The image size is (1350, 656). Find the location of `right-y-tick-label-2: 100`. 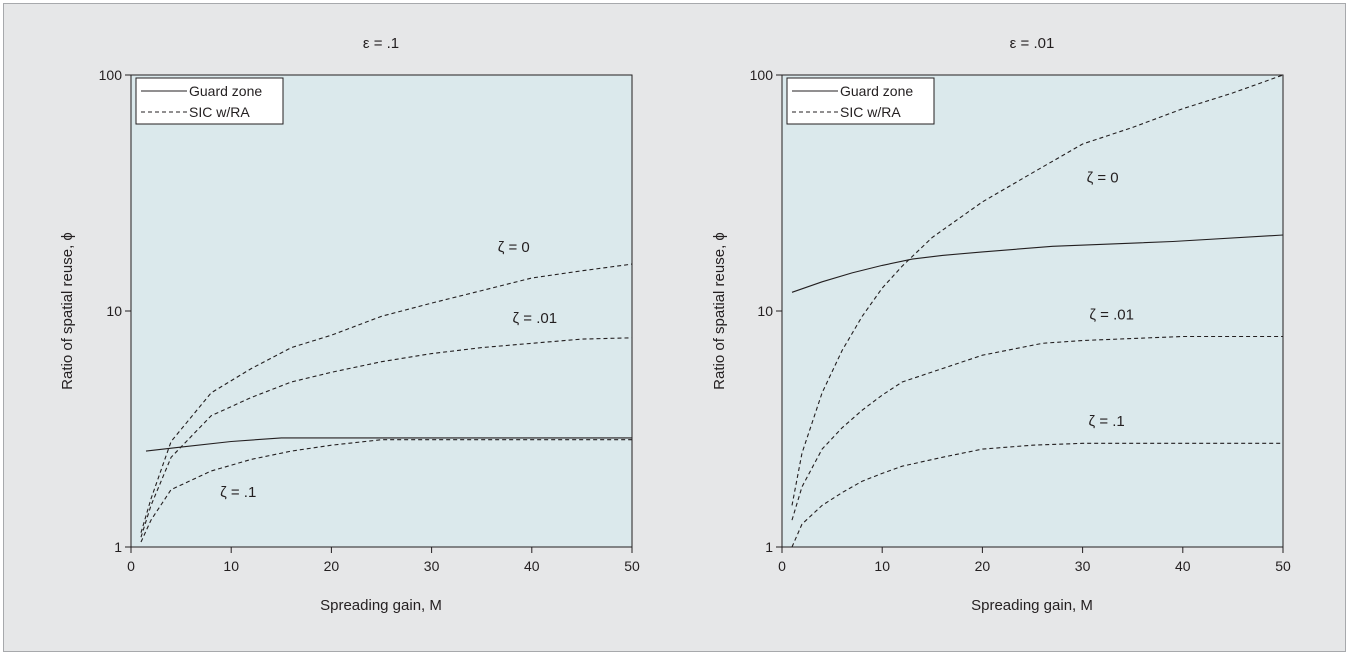

right-y-tick-label-2: 100 is located at coordinates (762, 75).